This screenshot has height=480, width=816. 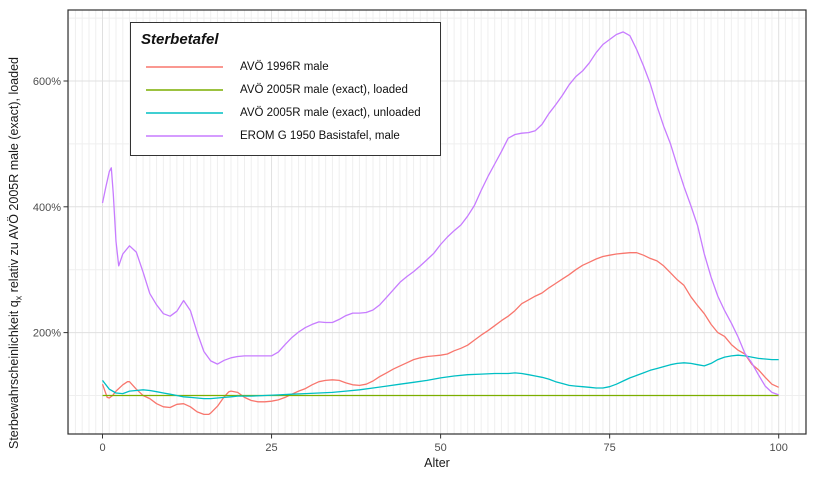 What do you see at coordinates (18, 298) in the screenshot?
I see `y-axis-title-subscript: x` at bounding box center [18, 298].